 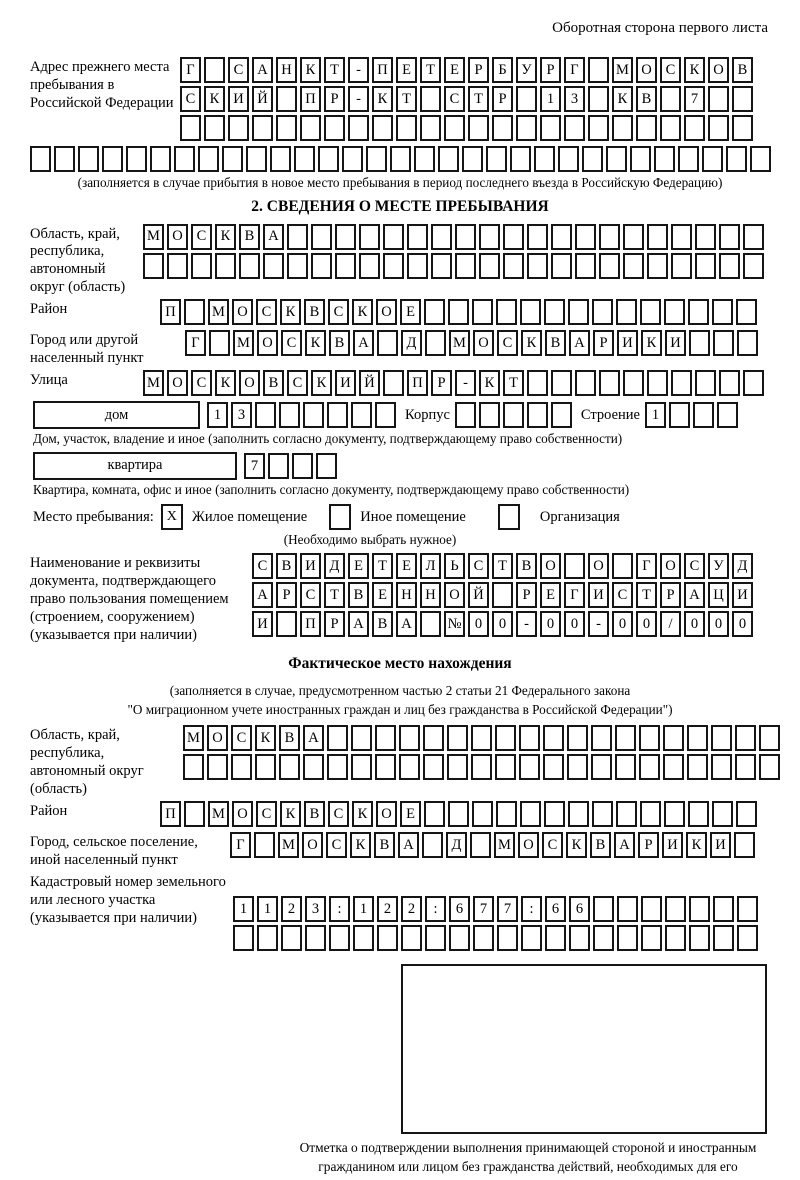 What do you see at coordinates (454, 565) in the screenshot?
I see `char-box: Ь` at bounding box center [454, 565].